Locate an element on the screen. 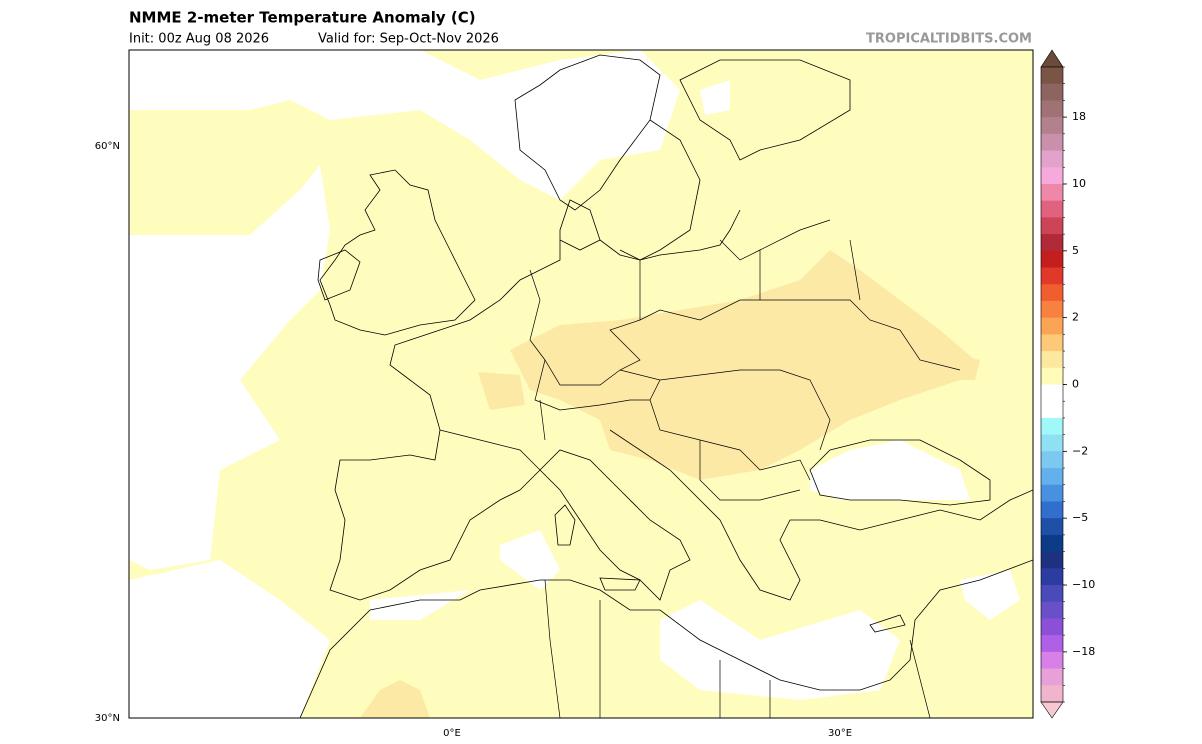 The width and height of the screenshot is (1202, 744). colorbar: 18 10 5 2 0 −2 −5 −10 −18 is located at coordinates (1067, 384).